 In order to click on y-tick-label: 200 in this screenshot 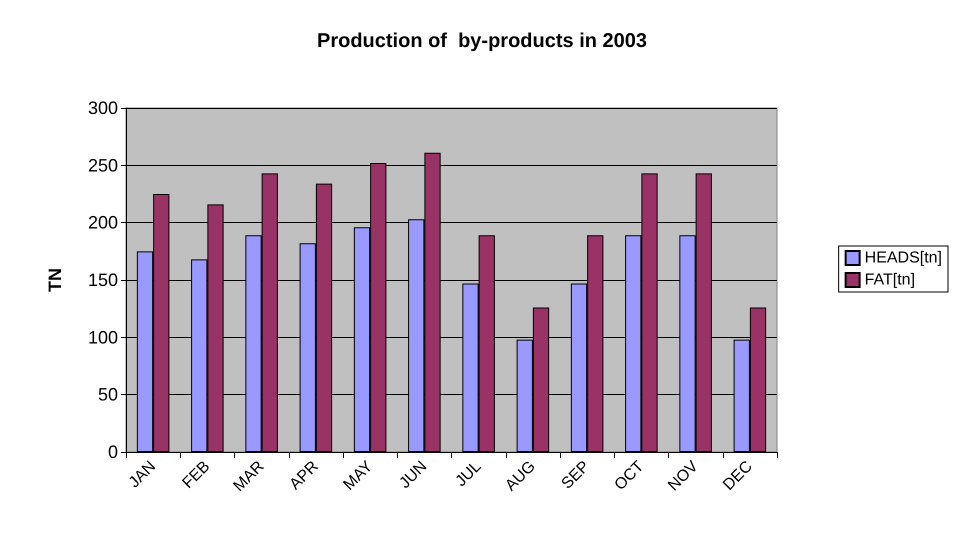, I will do `click(103, 222)`.